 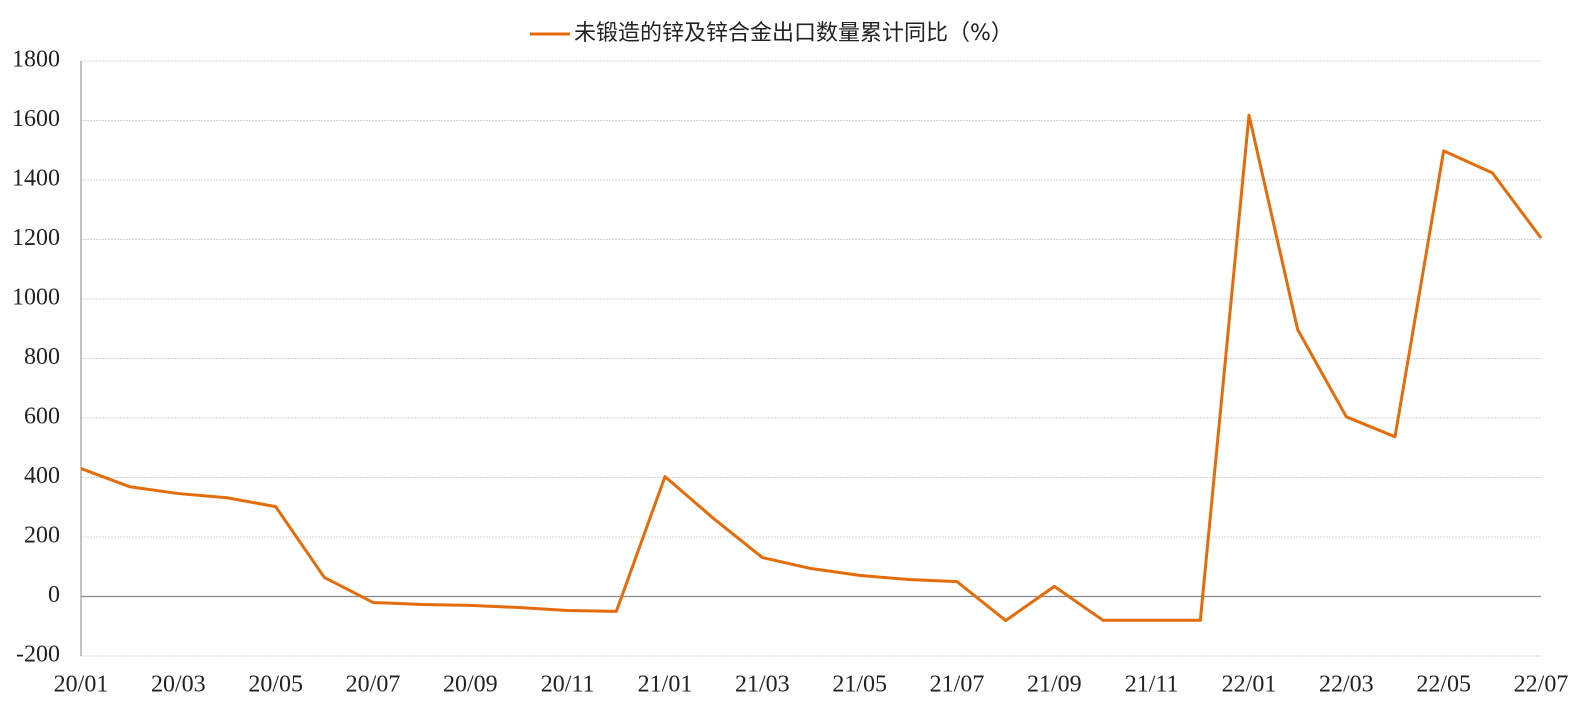 What do you see at coordinates (42, 357) in the screenshot?
I see `y-tick-label: 800` at bounding box center [42, 357].